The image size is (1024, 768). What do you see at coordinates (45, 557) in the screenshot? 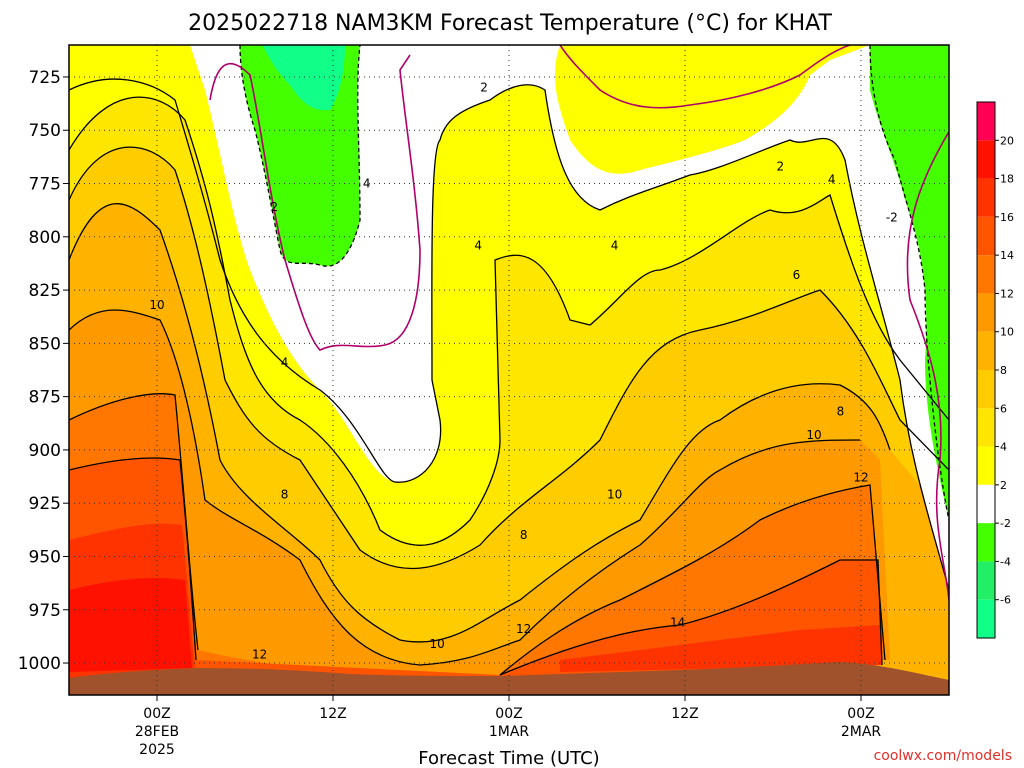
I see `y-tick-label: 950` at bounding box center [45, 557].